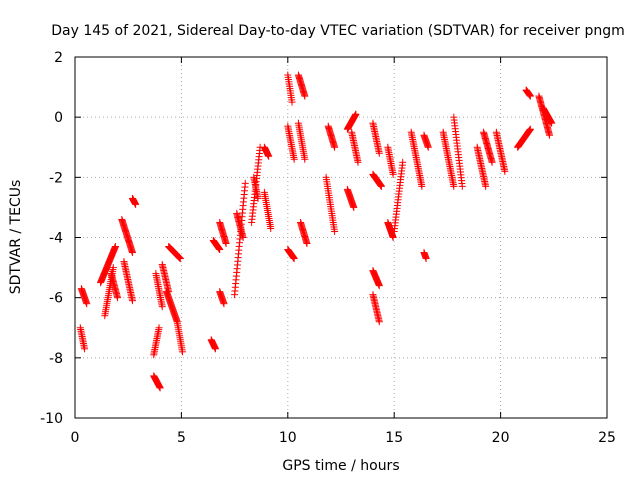  Describe the element at coordinates (56, 299) in the screenshot. I see `y-tick-label: -6` at that location.